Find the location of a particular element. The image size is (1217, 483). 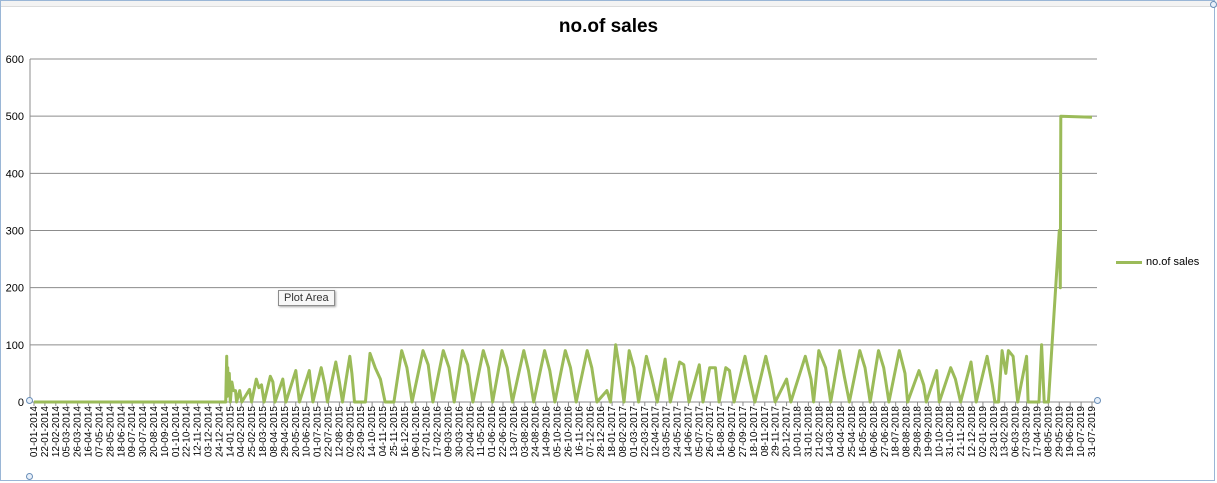

x-tick-label: 22-07-2015 is located at coordinates (328, 432).